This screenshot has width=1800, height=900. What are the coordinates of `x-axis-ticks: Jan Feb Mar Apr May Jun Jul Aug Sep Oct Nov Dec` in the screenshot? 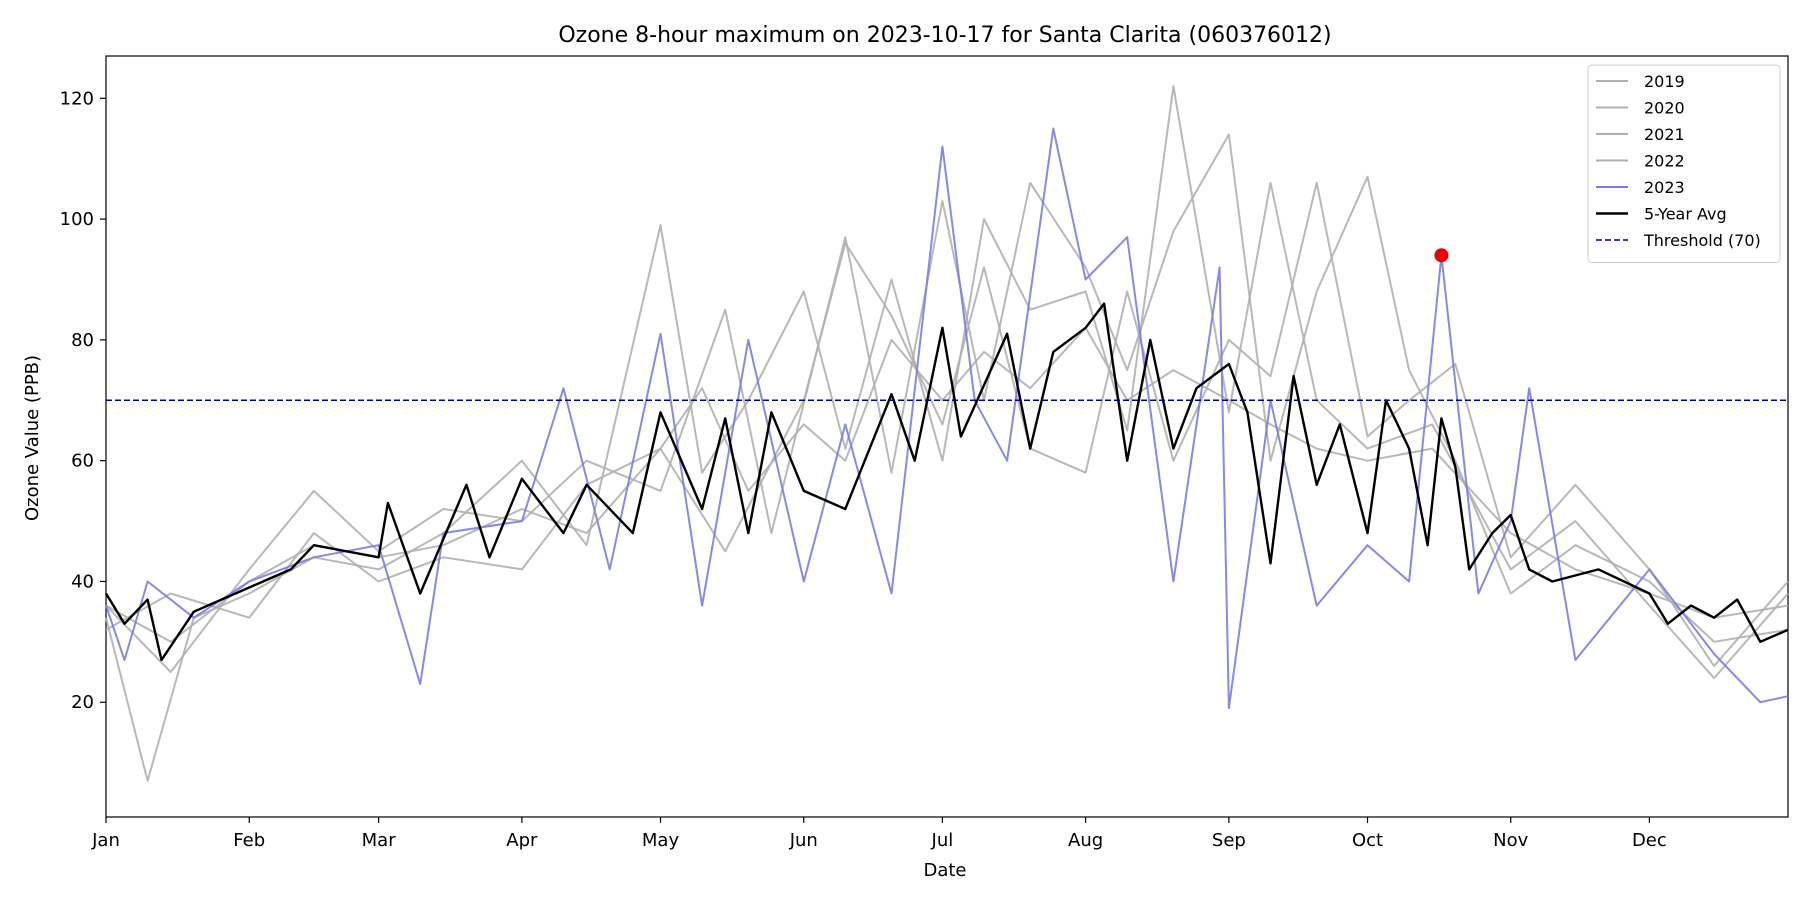 It's located at (879, 834).